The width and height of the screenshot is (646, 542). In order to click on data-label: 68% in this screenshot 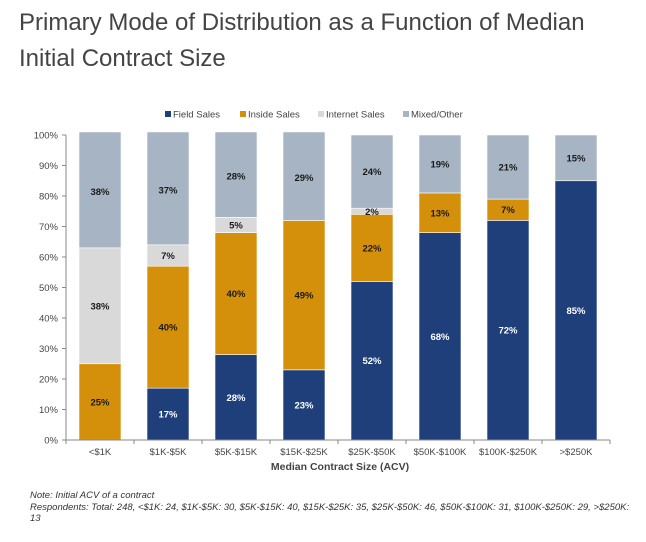, I will do `click(440, 337)`.